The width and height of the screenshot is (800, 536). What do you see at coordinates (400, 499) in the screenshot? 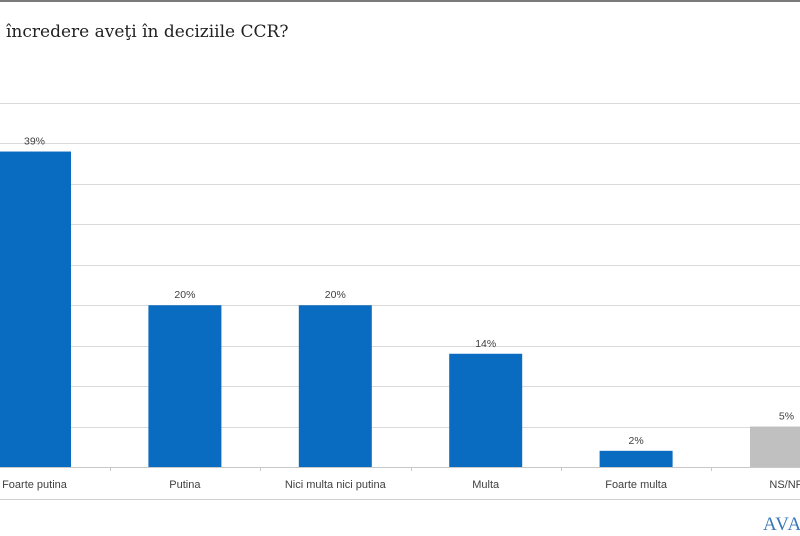
I see `bottom-border` at bounding box center [400, 499].